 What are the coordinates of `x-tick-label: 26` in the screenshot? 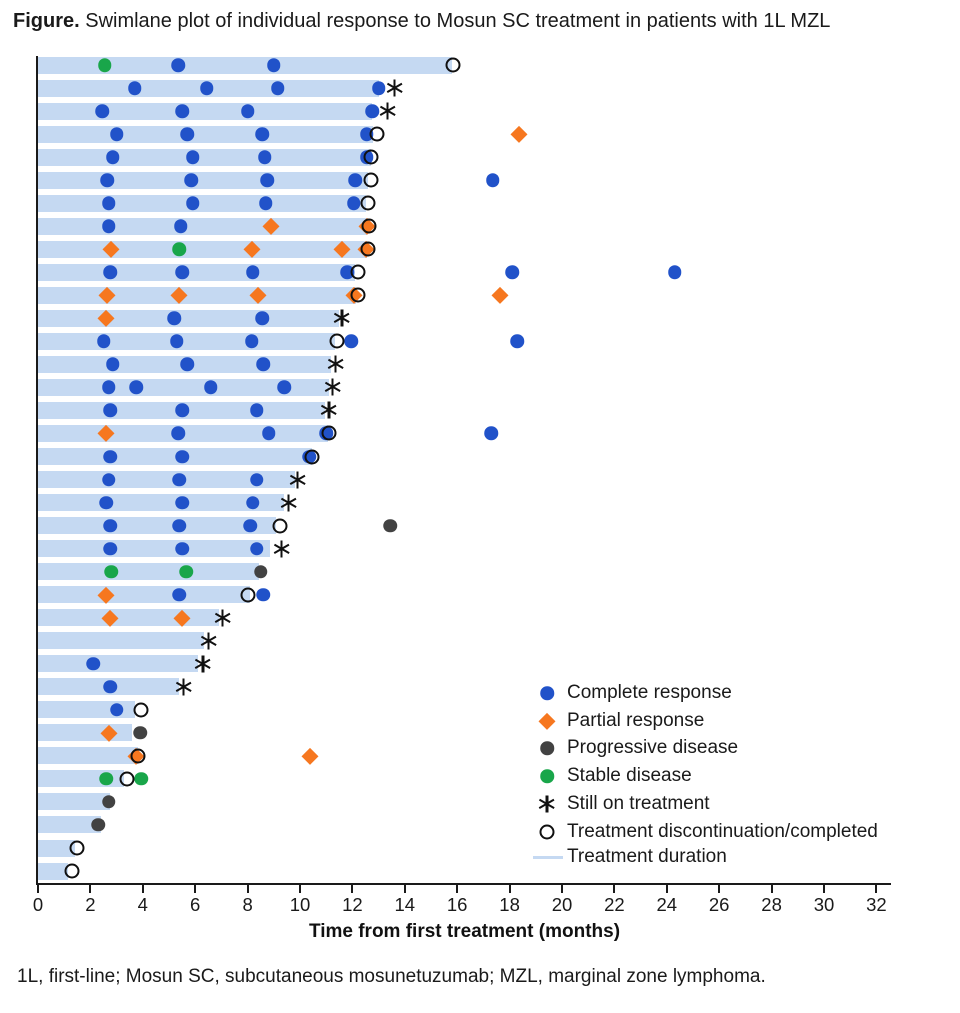 It's located at (719, 904).